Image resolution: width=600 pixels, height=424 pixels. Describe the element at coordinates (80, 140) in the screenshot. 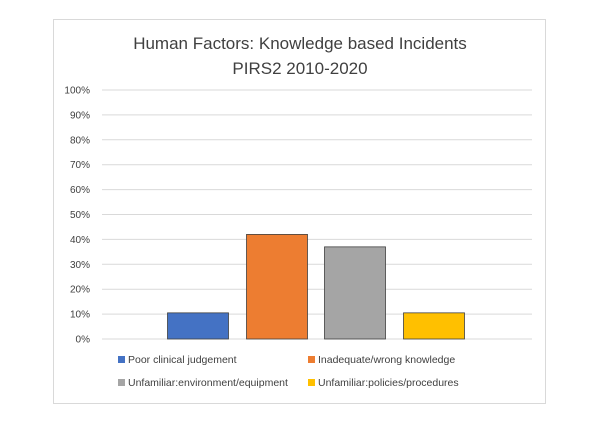

I see `y-tick-label: 80%` at that location.